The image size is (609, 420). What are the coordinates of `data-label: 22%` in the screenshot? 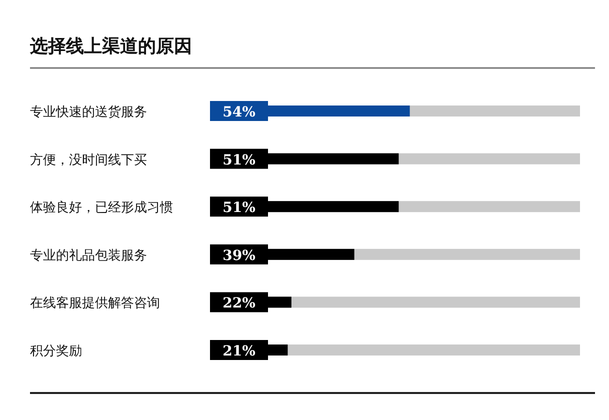 It's located at (239, 304).